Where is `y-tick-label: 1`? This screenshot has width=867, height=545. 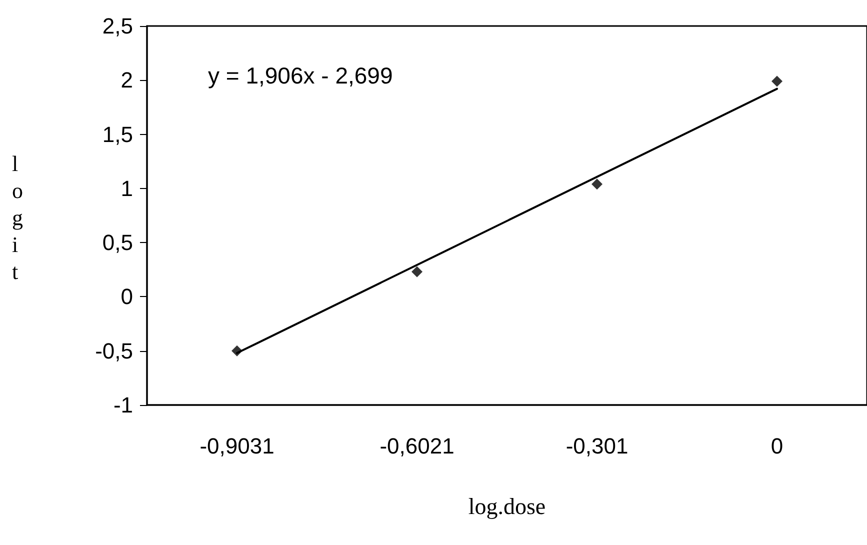 y-tick-label: 1 is located at coordinates (126, 188).